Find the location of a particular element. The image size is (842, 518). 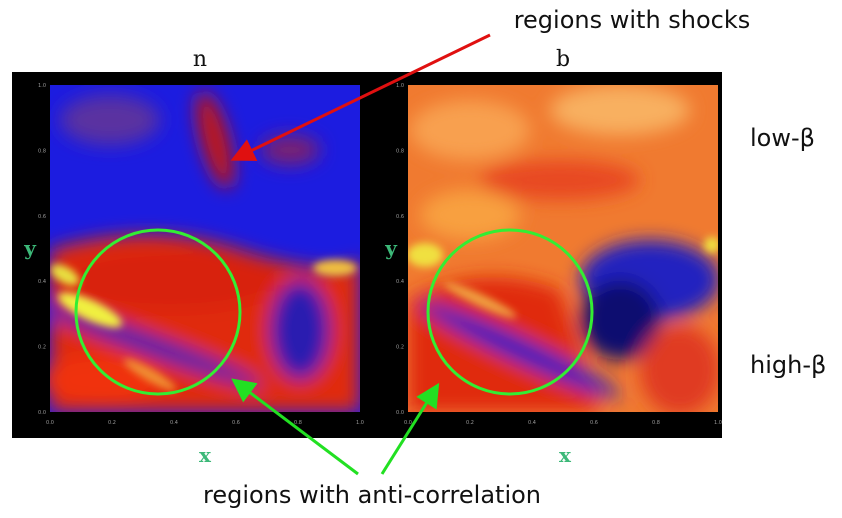

annotation: regions with anti-correlation is located at coordinates (372, 495).